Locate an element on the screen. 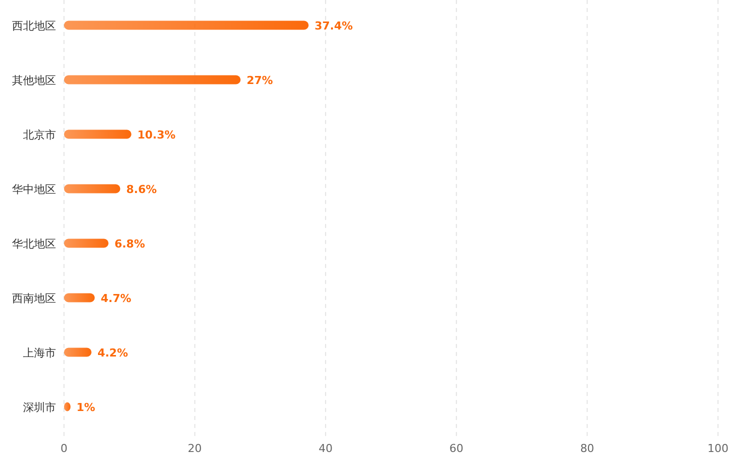  x-tick-label: 40 is located at coordinates (325, 448).